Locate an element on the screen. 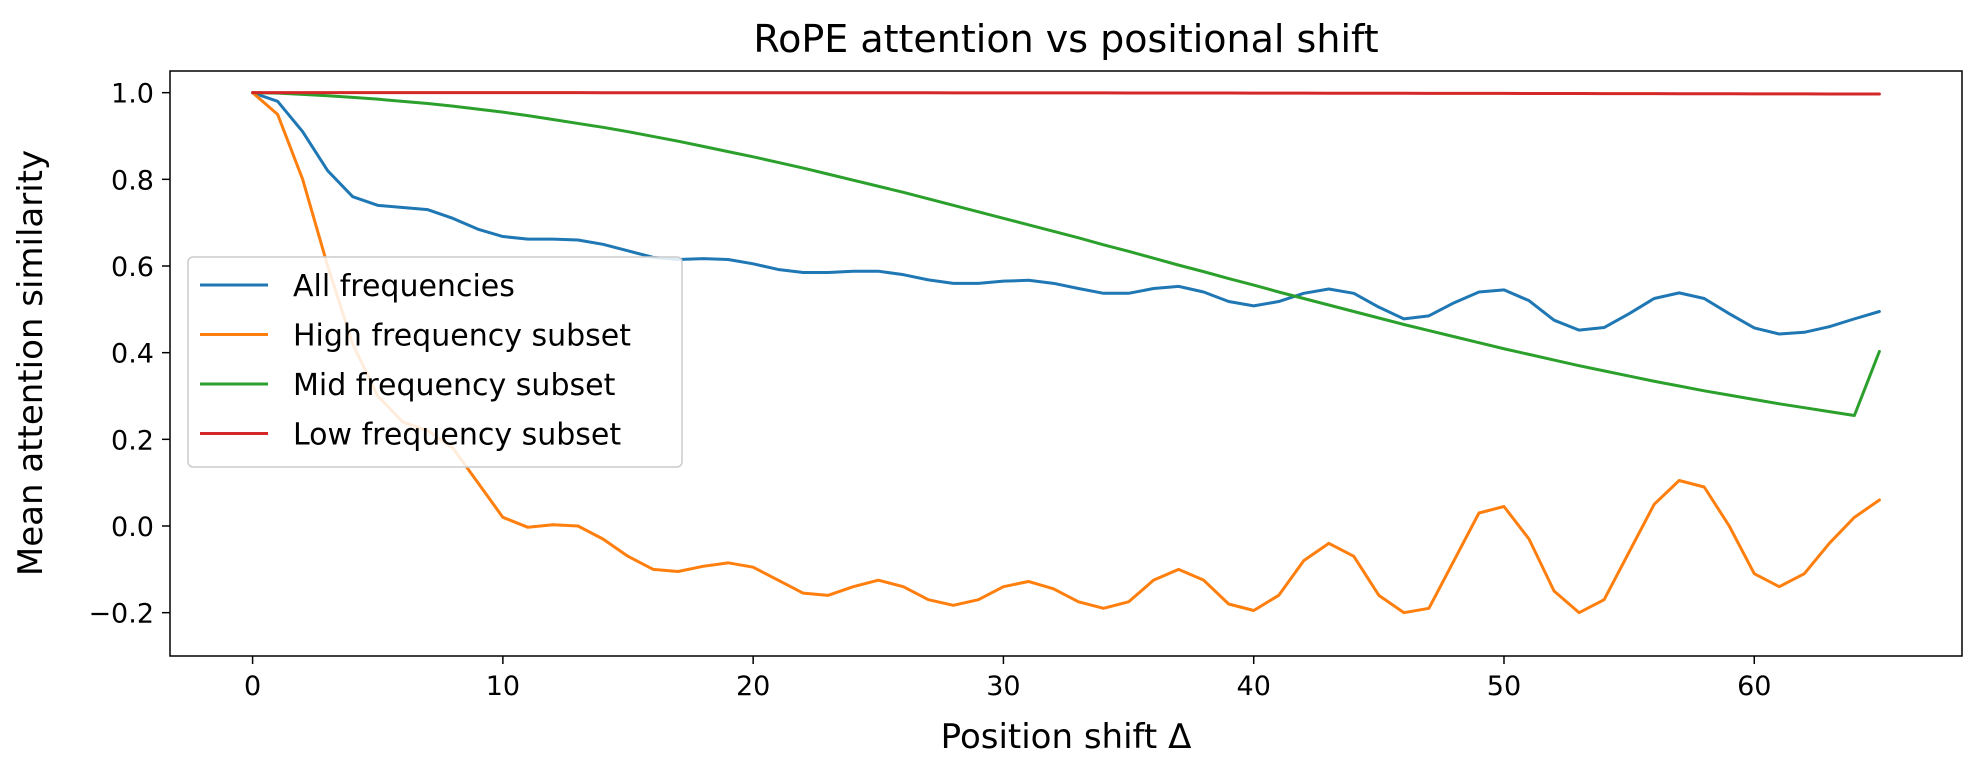 The width and height of the screenshot is (1980, 782). legend-label-2: High frequency subset is located at coordinates (462, 336).